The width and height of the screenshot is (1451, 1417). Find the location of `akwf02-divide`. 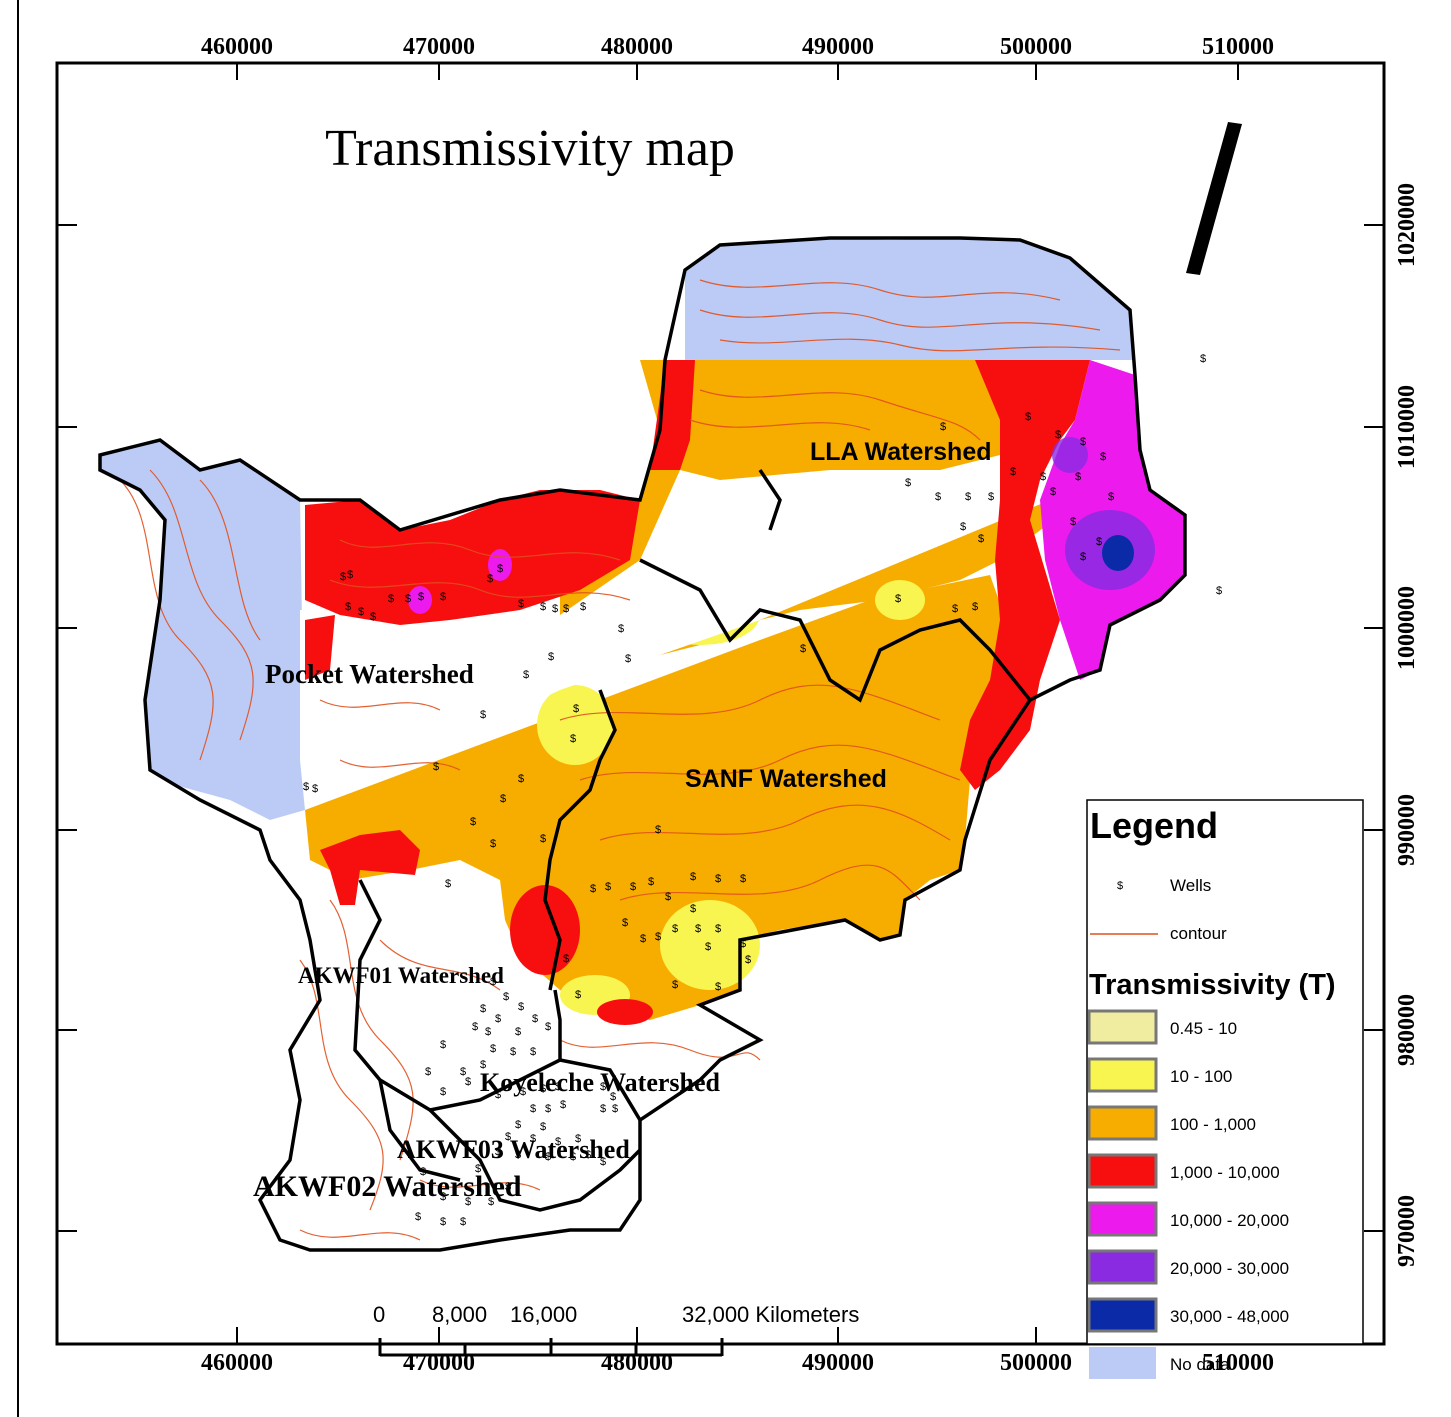

akwf02-divide is located at coordinates (419, 1130).